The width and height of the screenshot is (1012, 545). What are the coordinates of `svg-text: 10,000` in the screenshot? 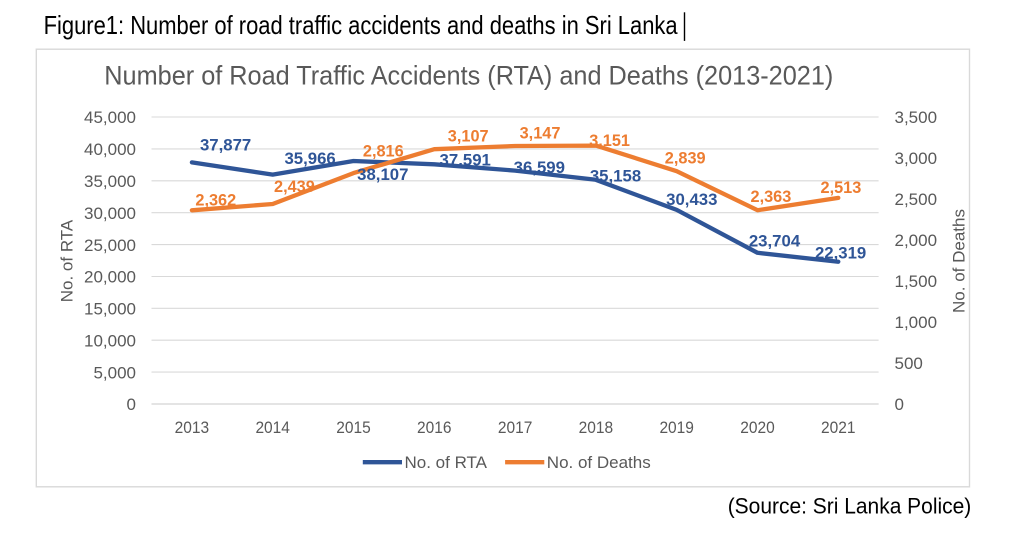 It's located at (110, 340).